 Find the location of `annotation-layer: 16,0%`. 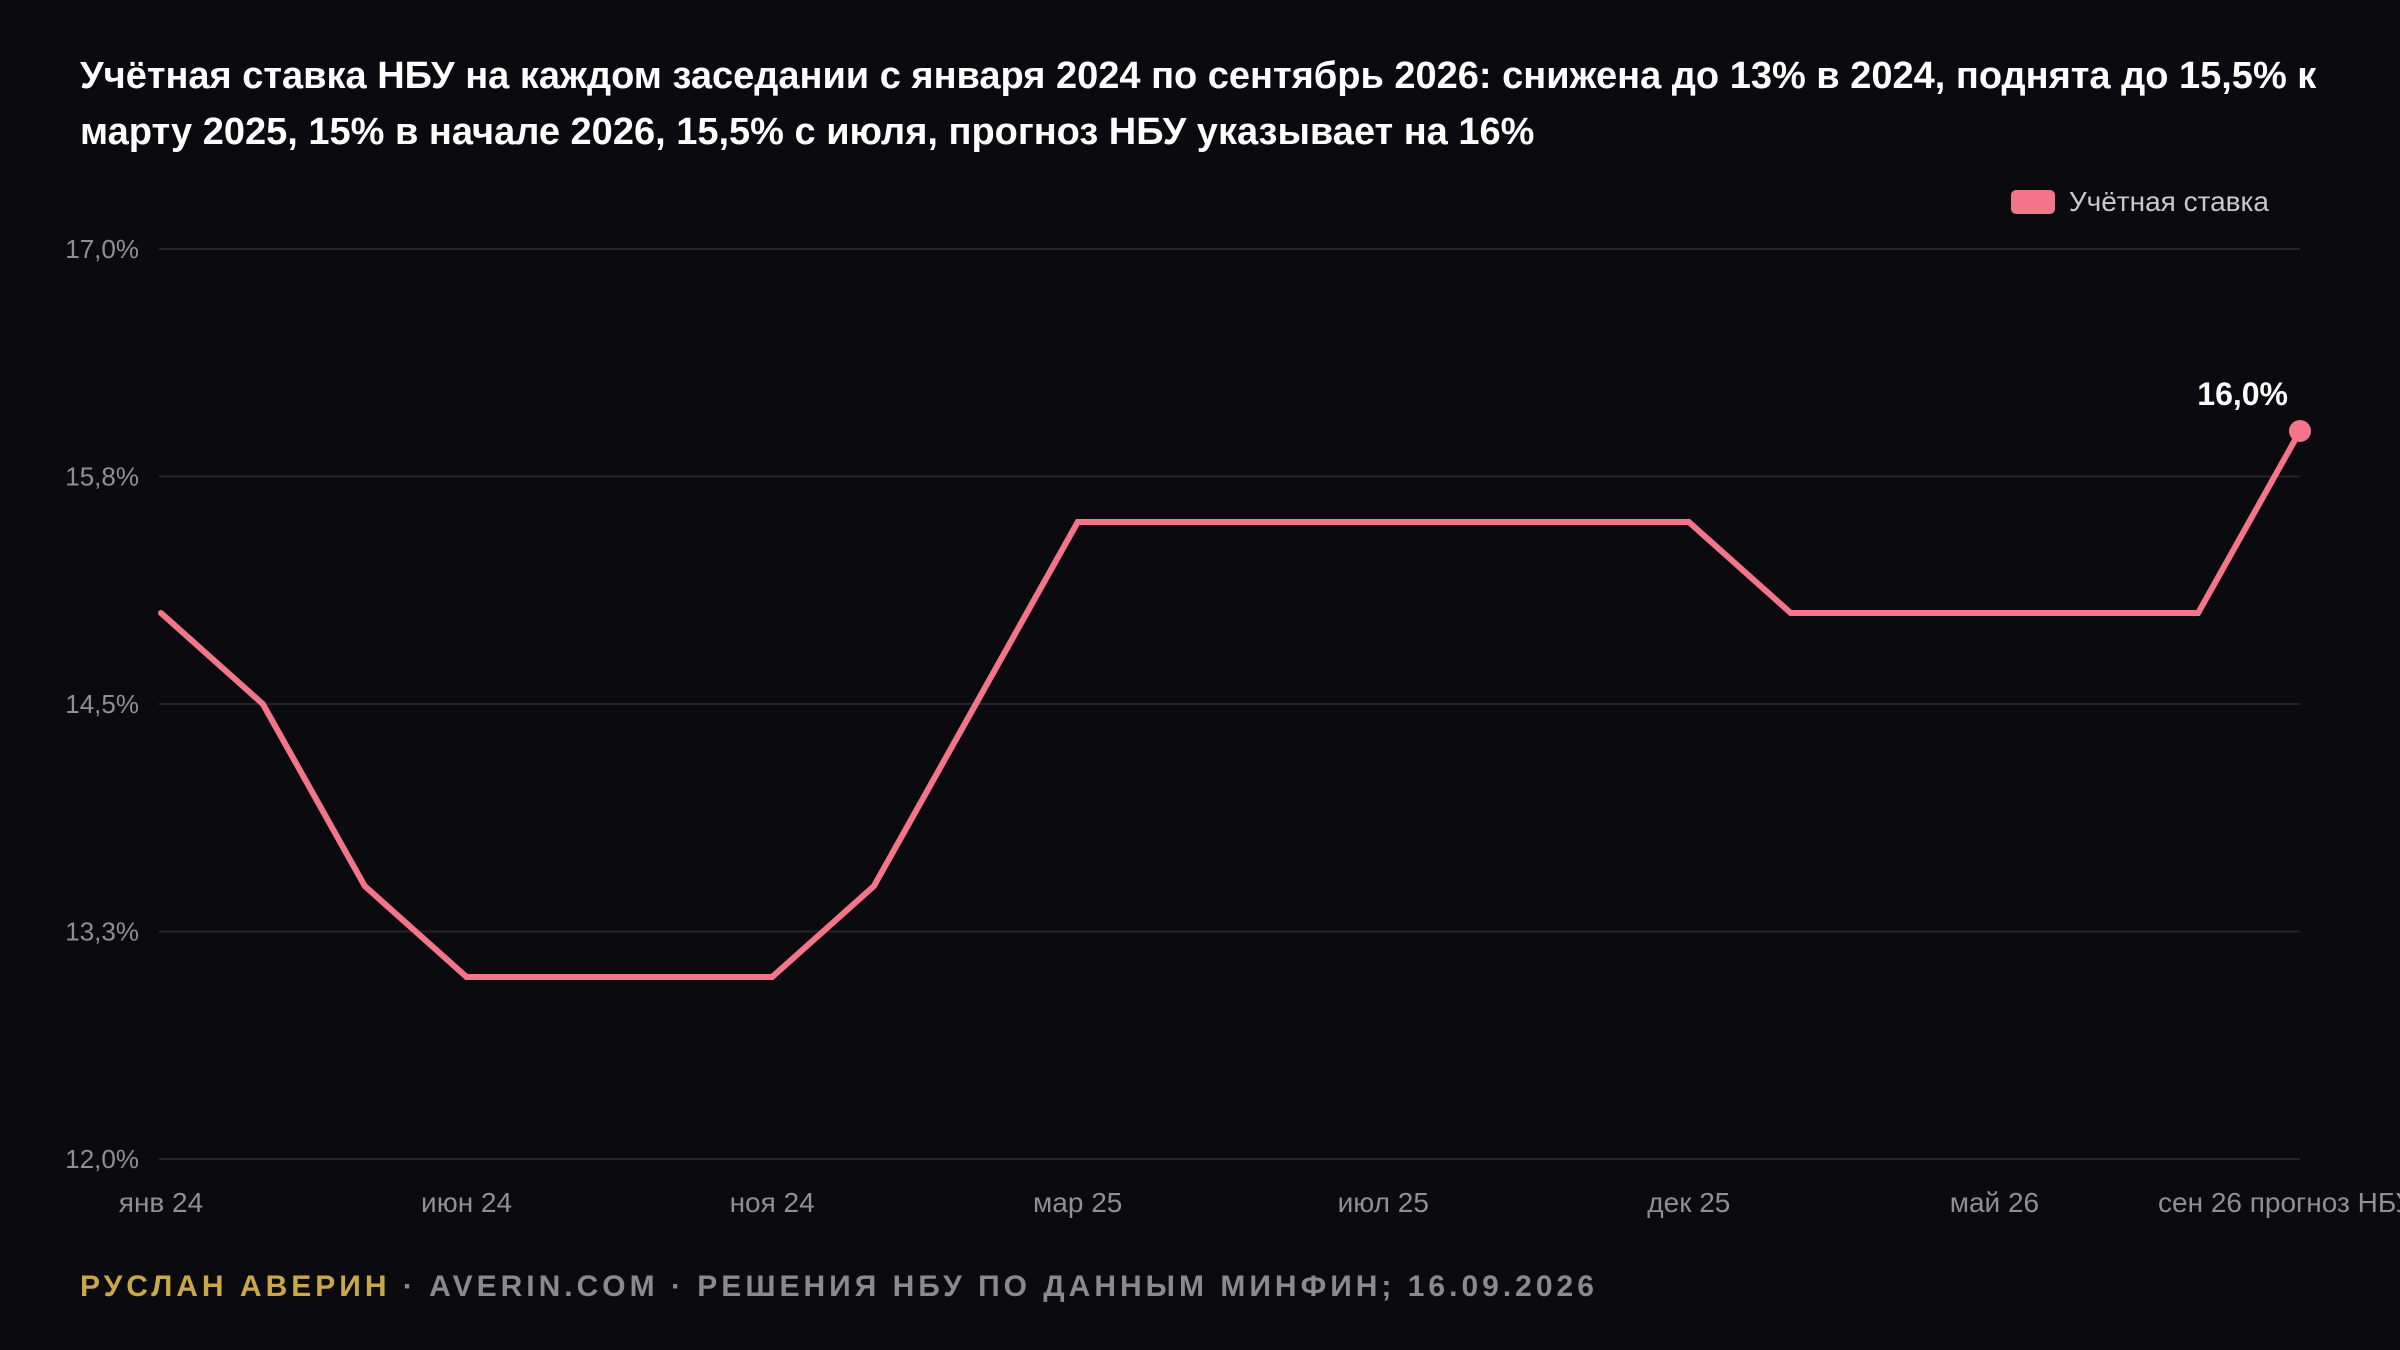

annotation-layer: 16,0% is located at coordinates (2254, 409).